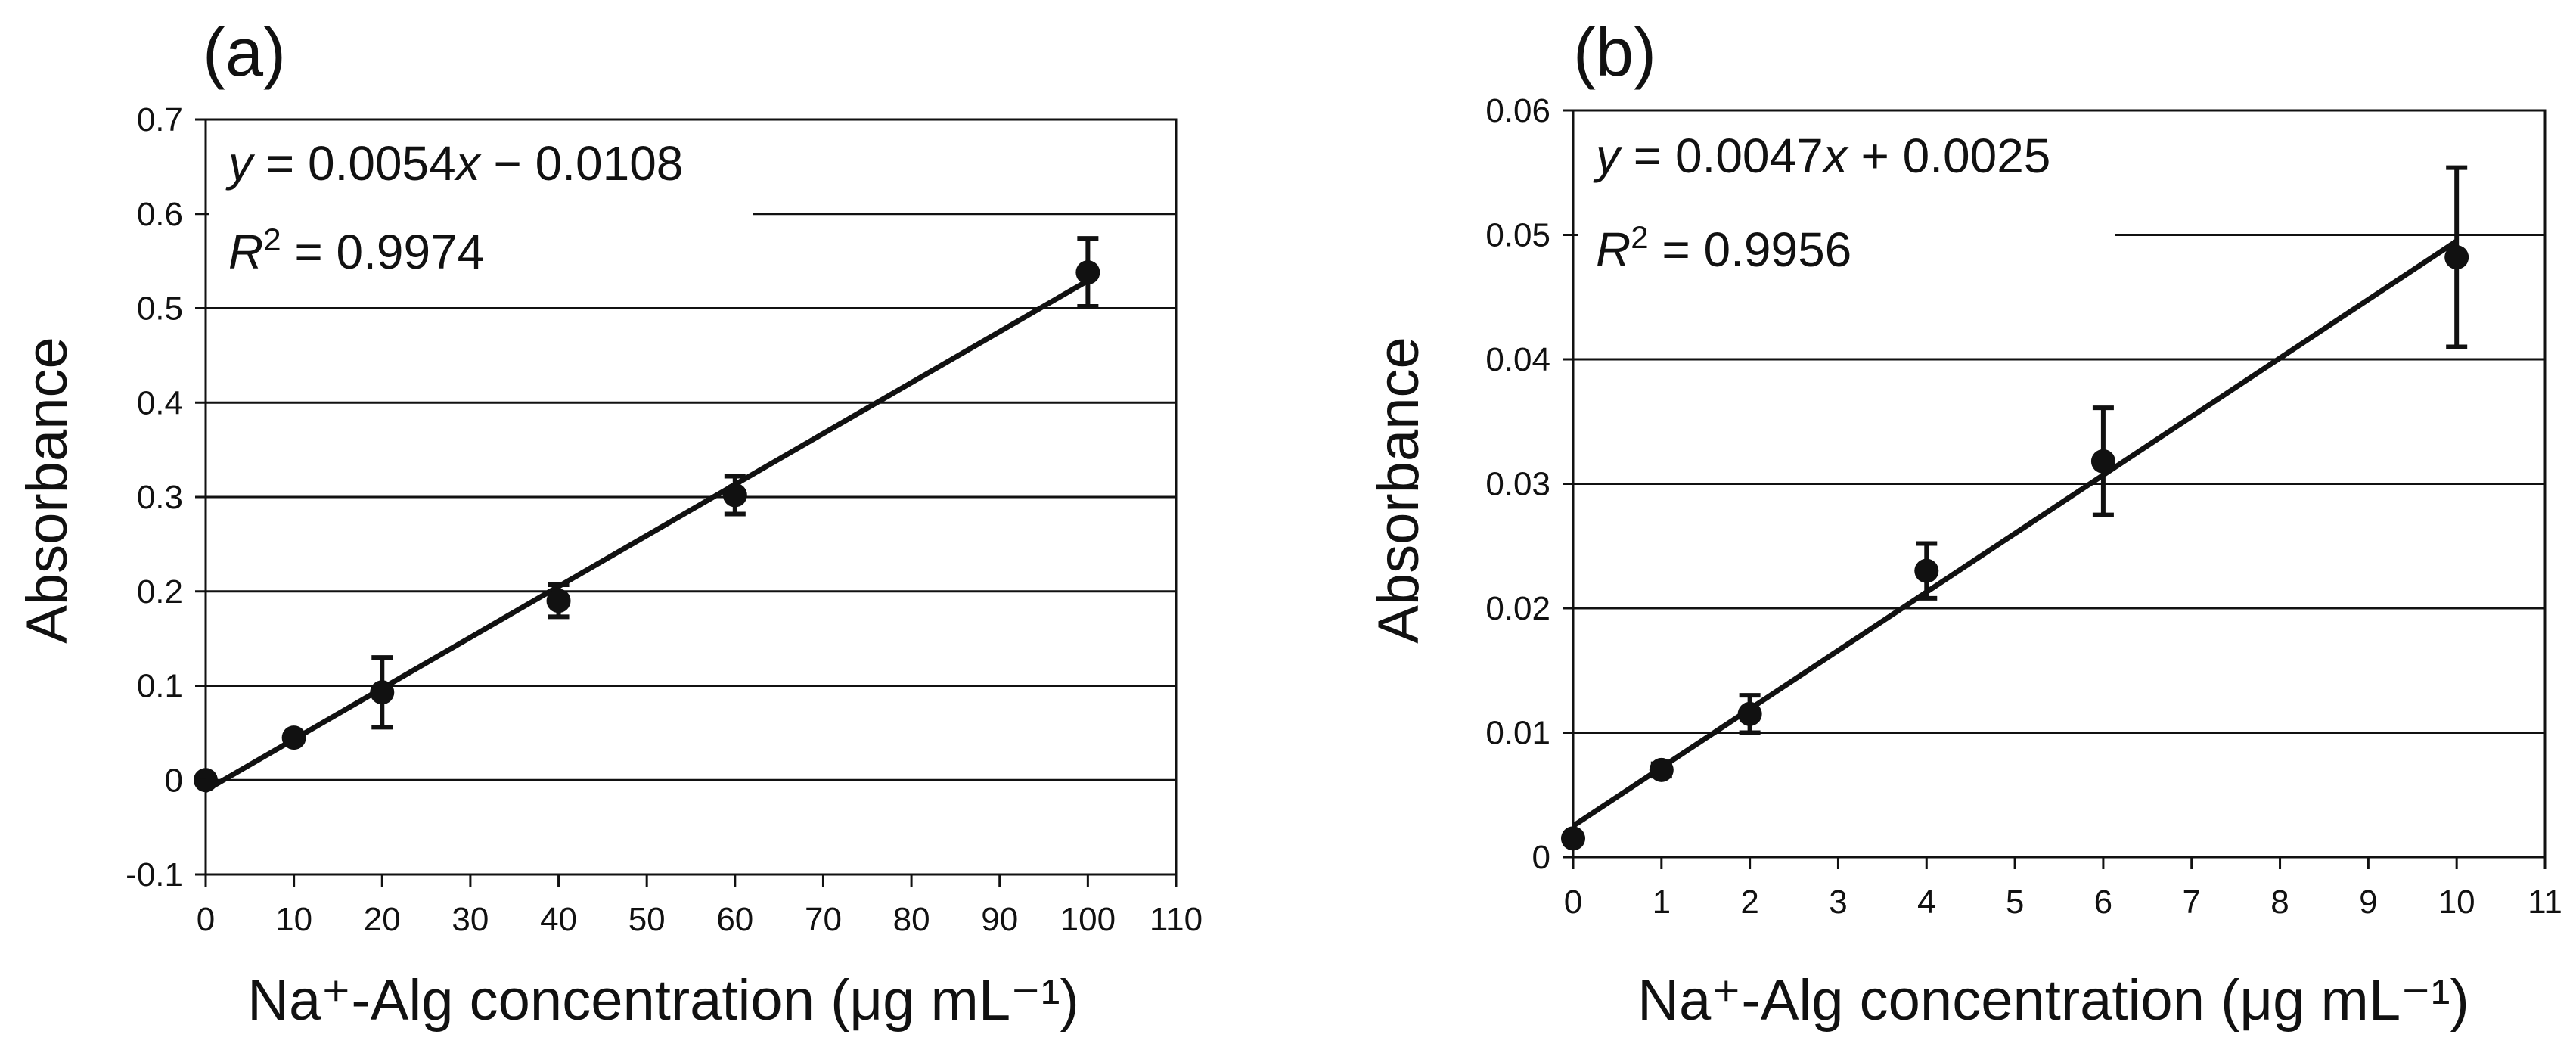 The height and width of the screenshot is (1053, 2576). I want to click on y-tick-label-a: 0.7, so click(160, 119).